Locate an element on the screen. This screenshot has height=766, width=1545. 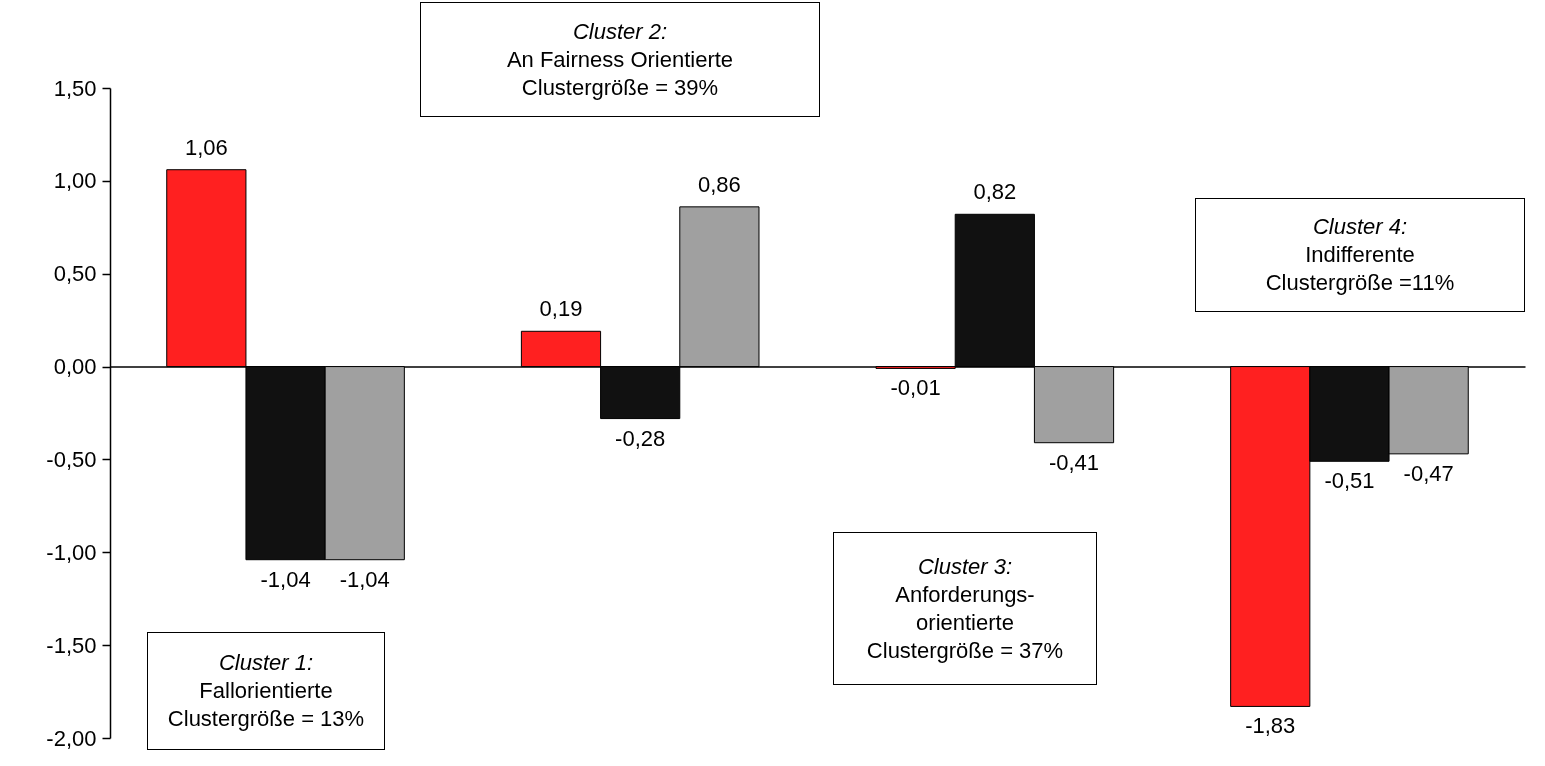
data-label: -0,51 is located at coordinates (1349, 481).